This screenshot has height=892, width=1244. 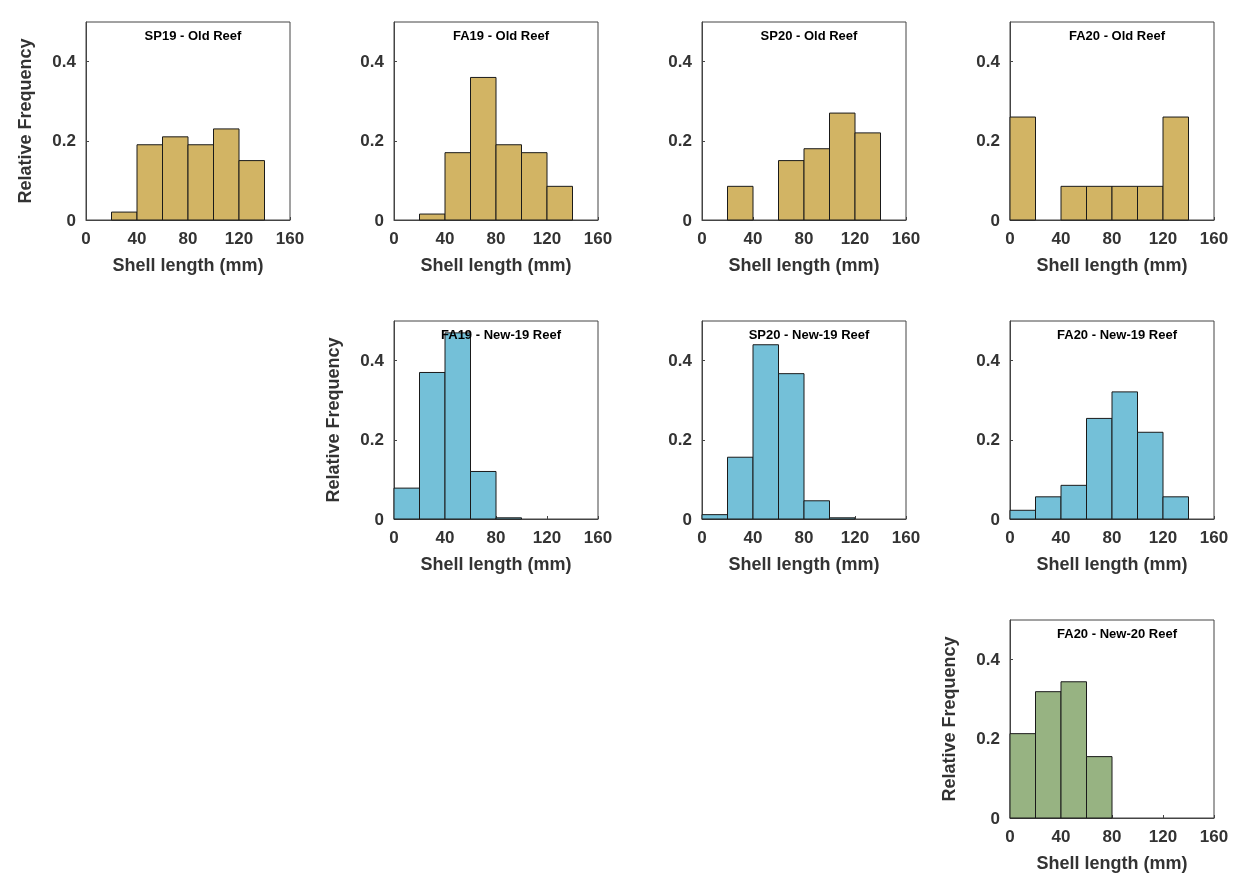 What do you see at coordinates (809, 334) in the screenshot?
I see `text: SP20 - New-19 Reef` at bounding box center [809, 334].